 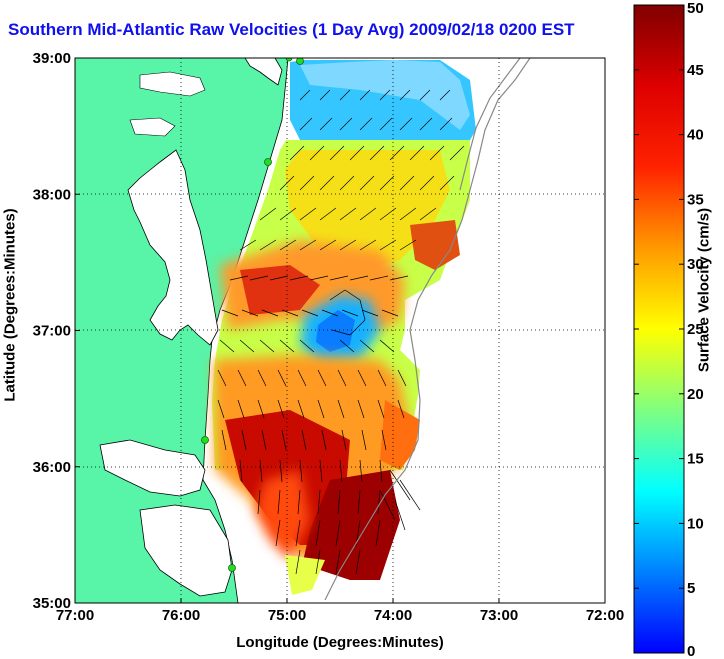 What do you see at coordinates (10, 305) in the screenshot?
I see `y-axis-label: Latitude (Degrees:Minutes)` at bounding box center [10, 305].